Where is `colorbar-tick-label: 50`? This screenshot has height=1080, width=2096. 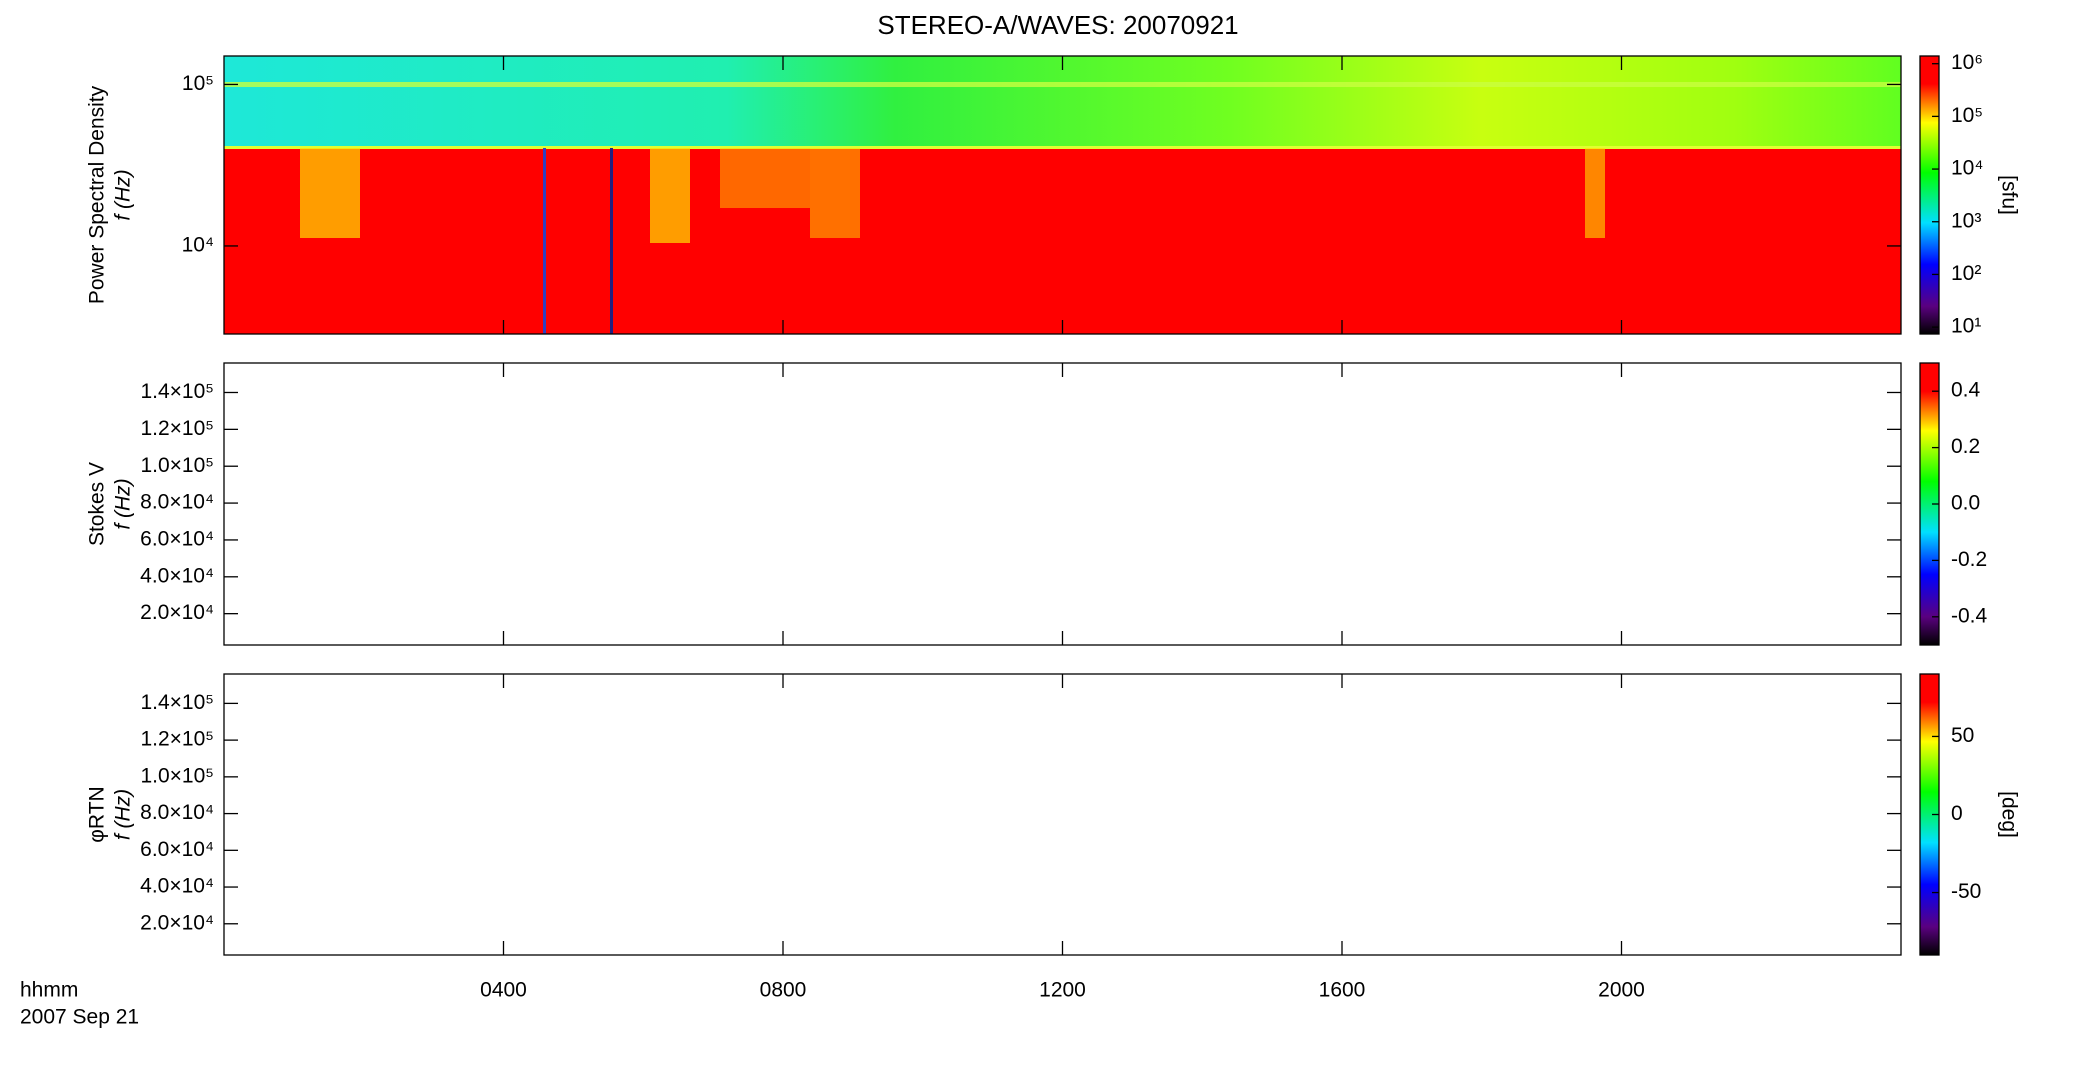
colorbar-tick-label: 50 is located at coordinates (1962, 735).